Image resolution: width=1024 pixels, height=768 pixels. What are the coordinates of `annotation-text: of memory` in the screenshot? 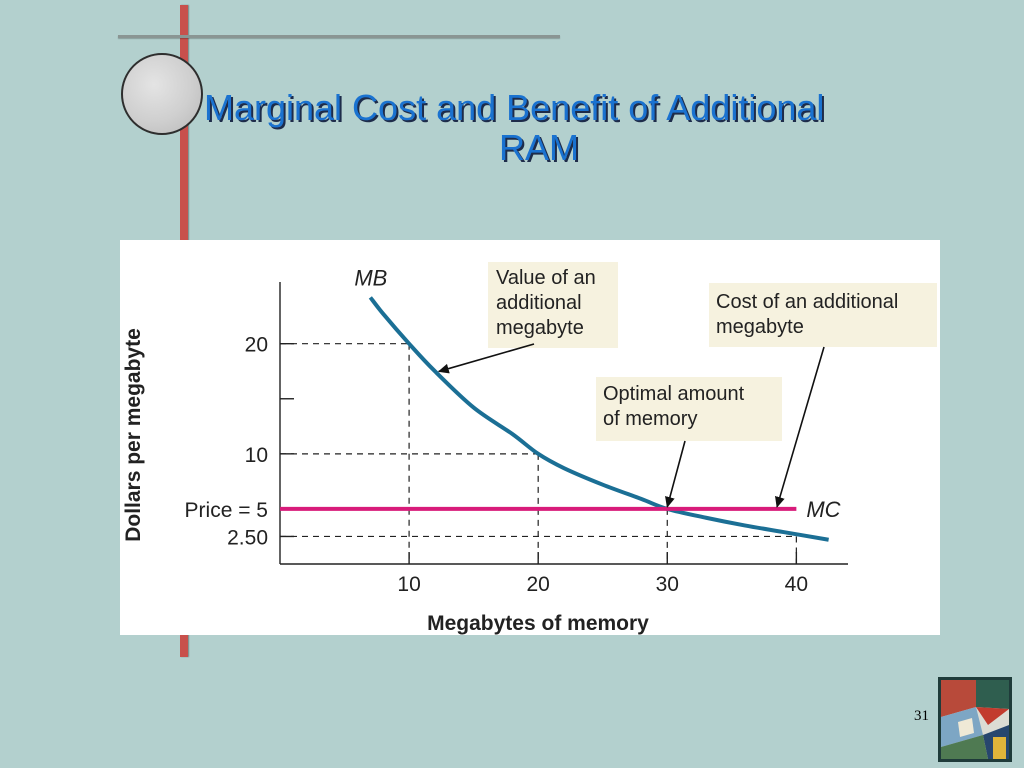 It's located at (650, 419).